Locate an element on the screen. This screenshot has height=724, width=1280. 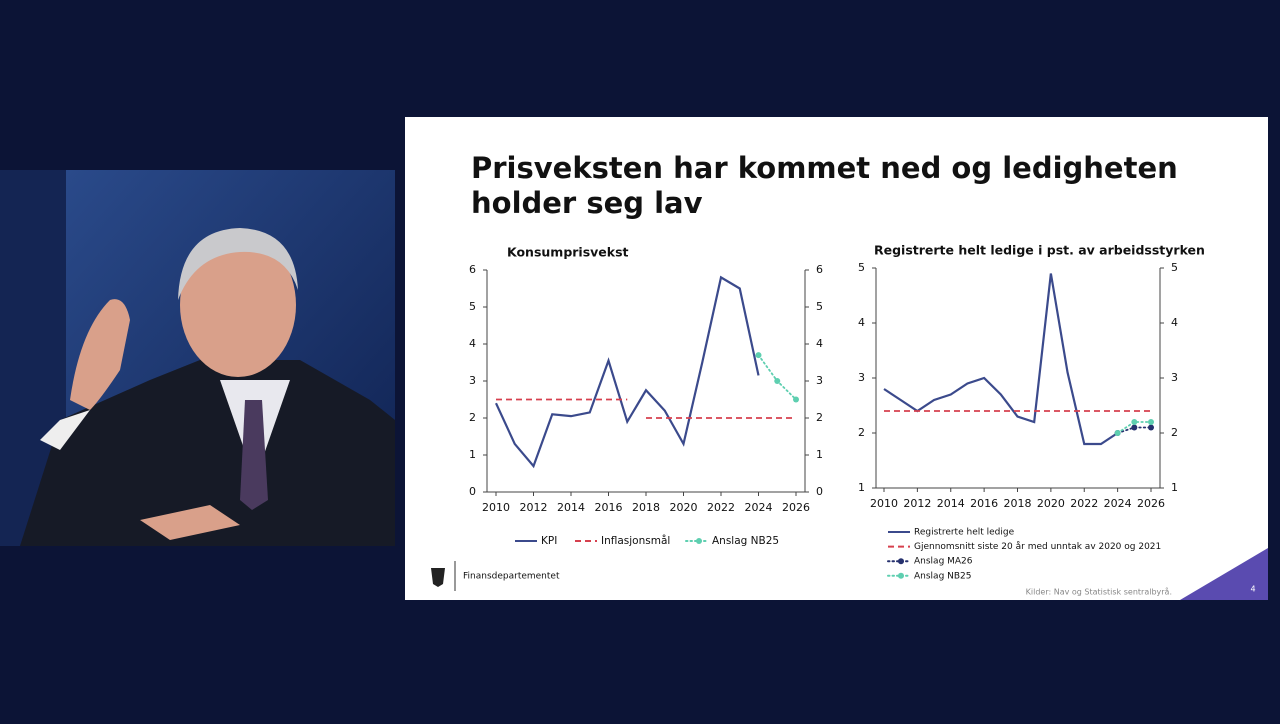
corner-decoration is located at coordinates (1224, 574).